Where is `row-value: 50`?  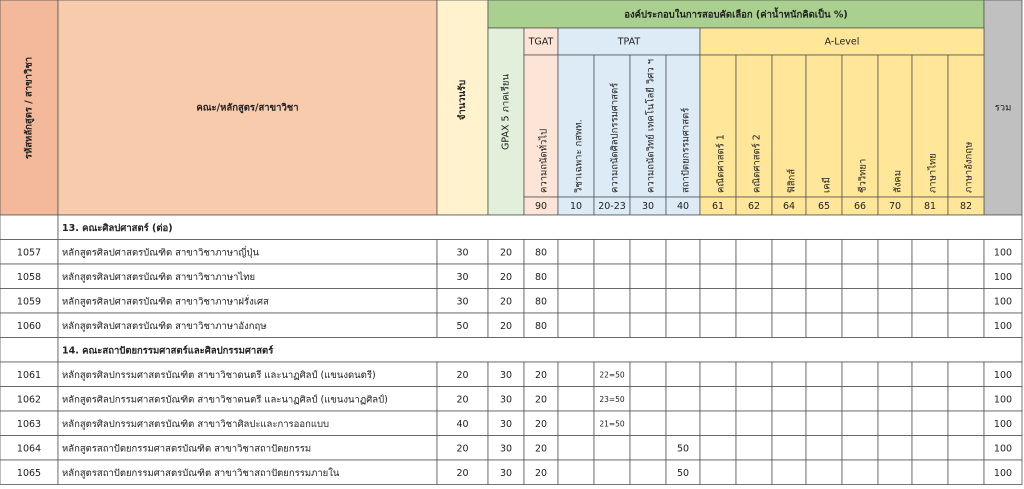
row-value: 50 is located at coordinates (683, 473).